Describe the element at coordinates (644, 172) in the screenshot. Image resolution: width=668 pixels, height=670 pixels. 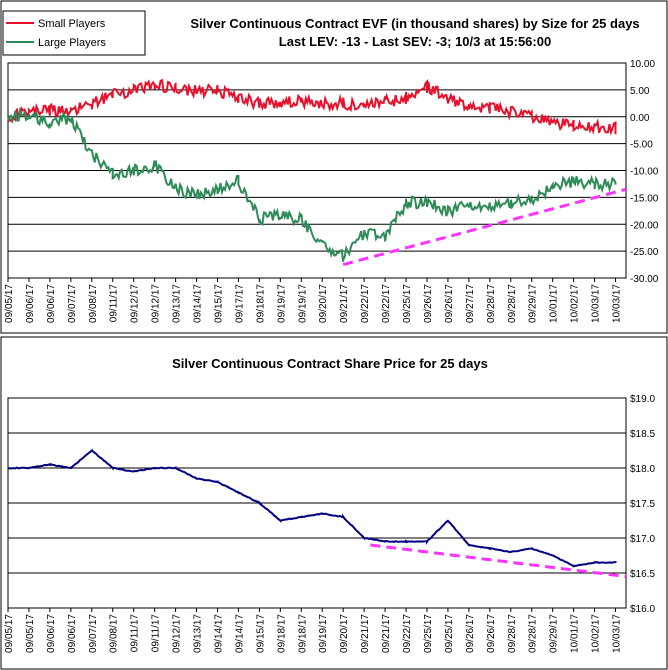
I see `y-tick-label: -10.00` at that location.